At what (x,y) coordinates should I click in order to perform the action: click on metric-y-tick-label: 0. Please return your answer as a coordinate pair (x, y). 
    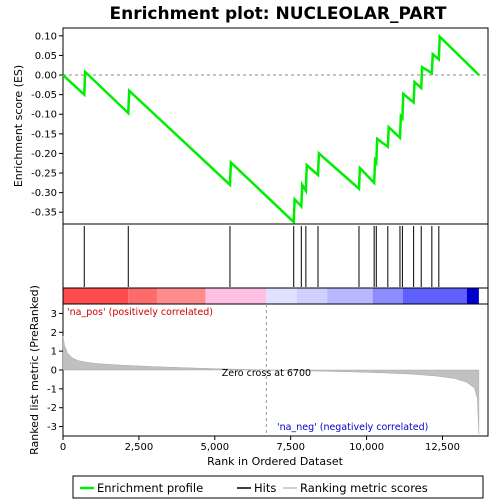
    Looking at the image, I should click on (54, 371).